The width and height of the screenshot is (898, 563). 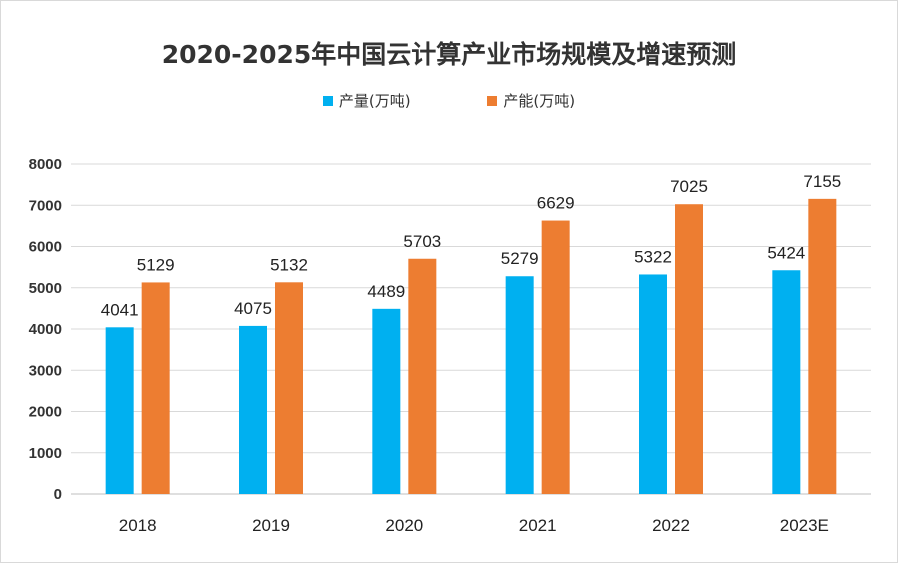 What do you see at coordinates (539, 101) in the screenshot?
I see `legend-label-capacity: 产能(万吨)` at bounding box center [539, 101].